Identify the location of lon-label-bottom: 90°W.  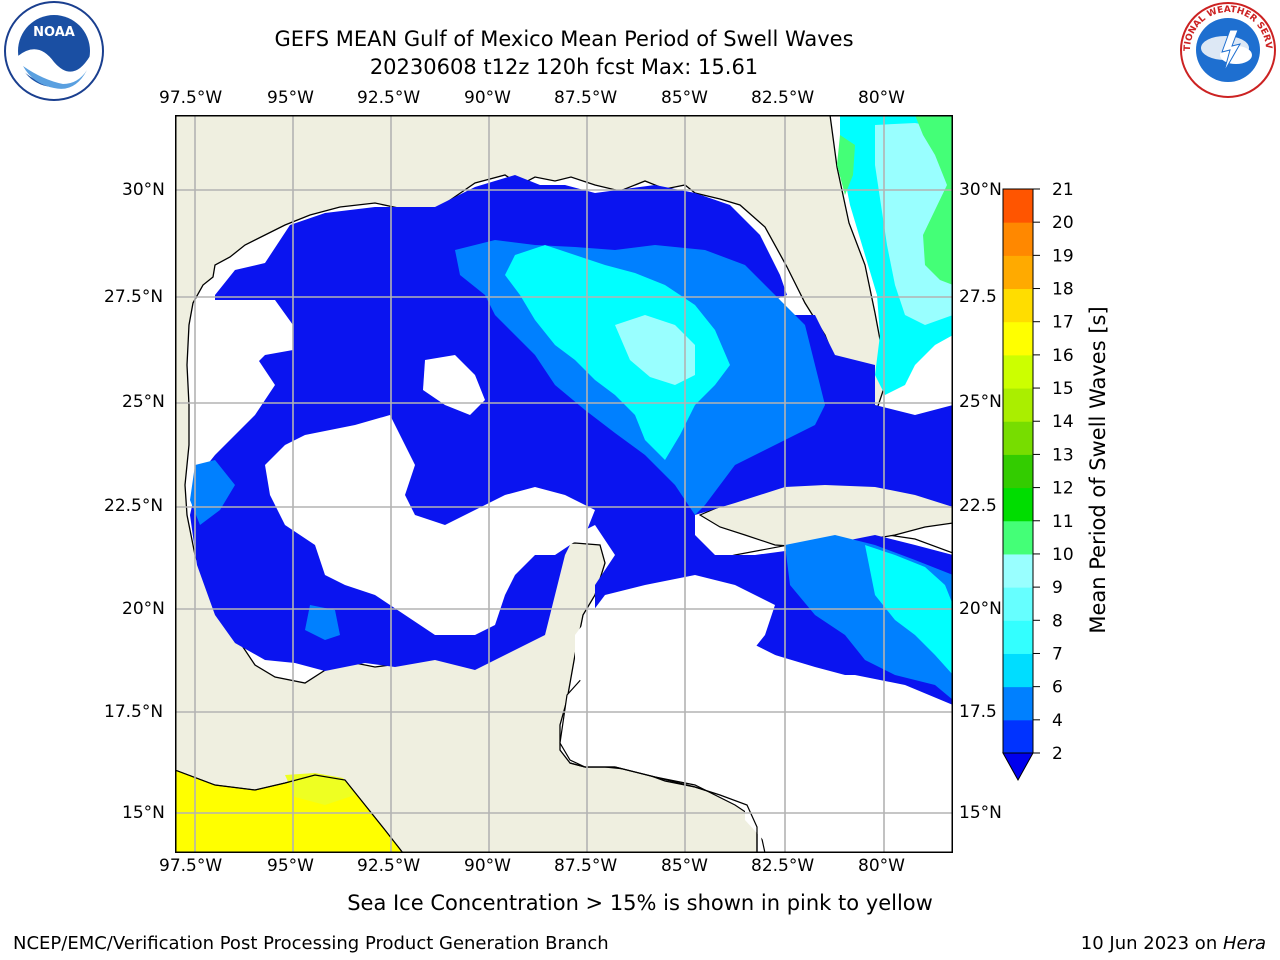
(487, 866).